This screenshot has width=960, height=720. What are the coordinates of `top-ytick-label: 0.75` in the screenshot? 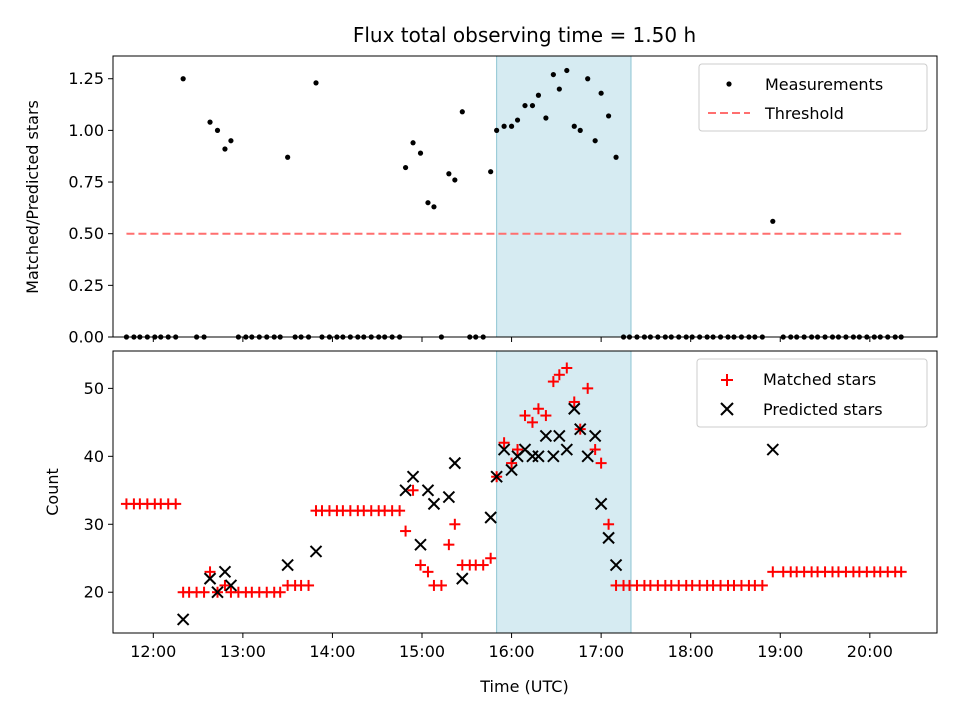 It's located at (86, 182).